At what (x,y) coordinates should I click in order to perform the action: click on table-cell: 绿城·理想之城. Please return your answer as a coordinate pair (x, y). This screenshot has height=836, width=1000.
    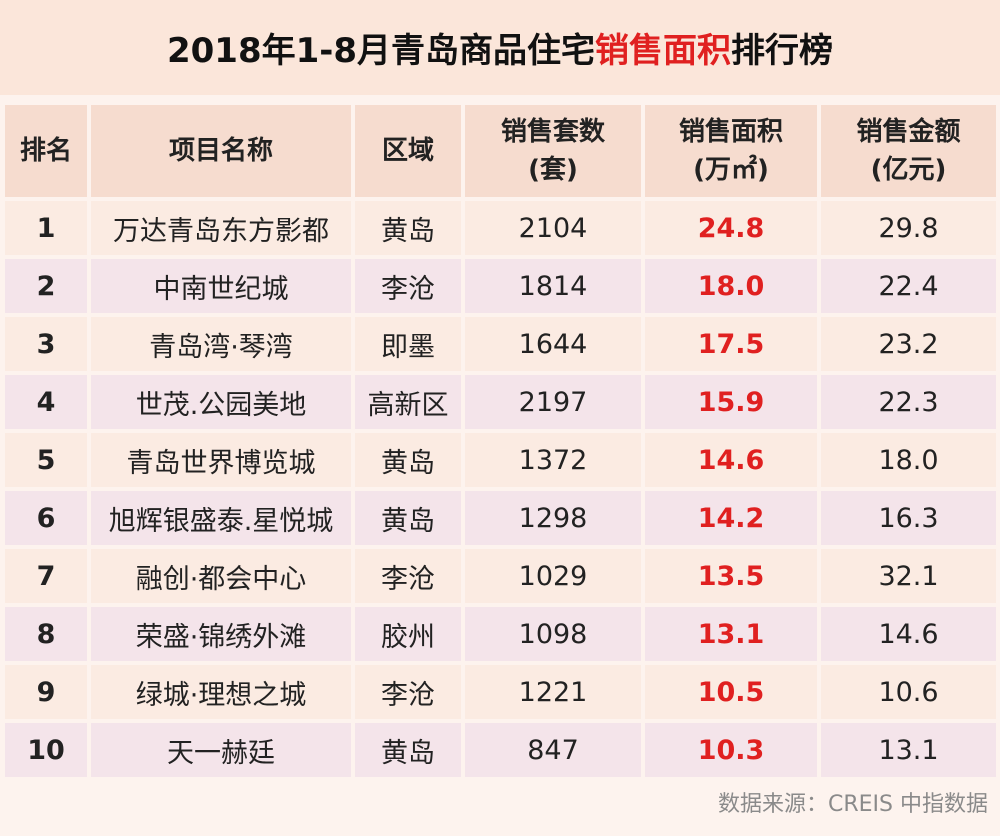
    Looking at the image, I should click on (221, 692).